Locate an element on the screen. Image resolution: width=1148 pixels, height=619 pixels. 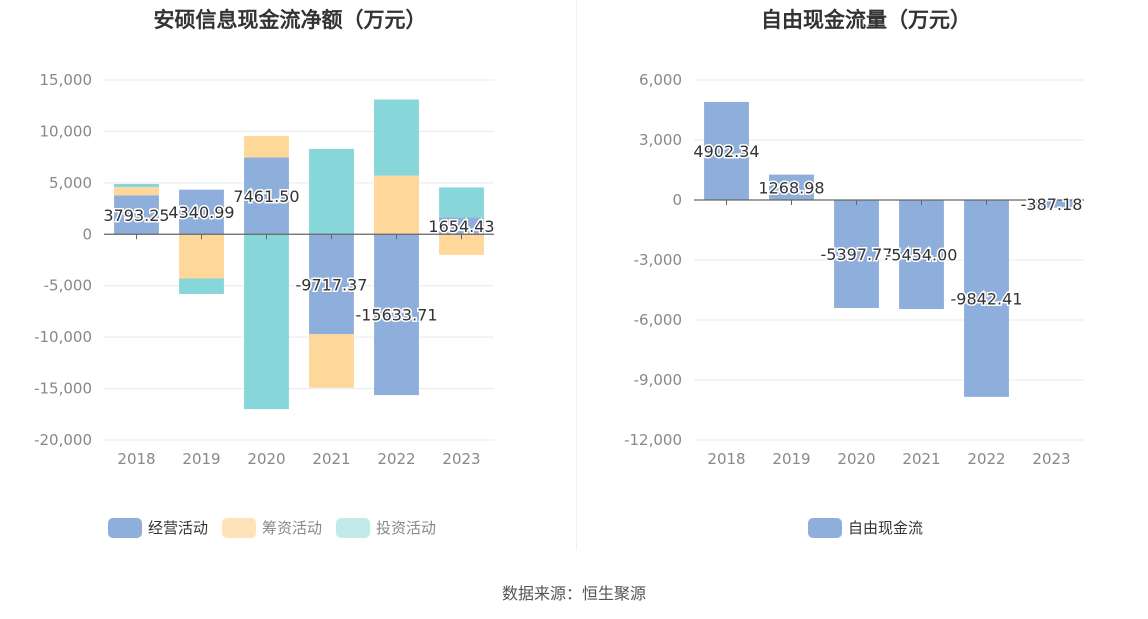
data-label: 4340.99 is located at coordinates (201, 212).